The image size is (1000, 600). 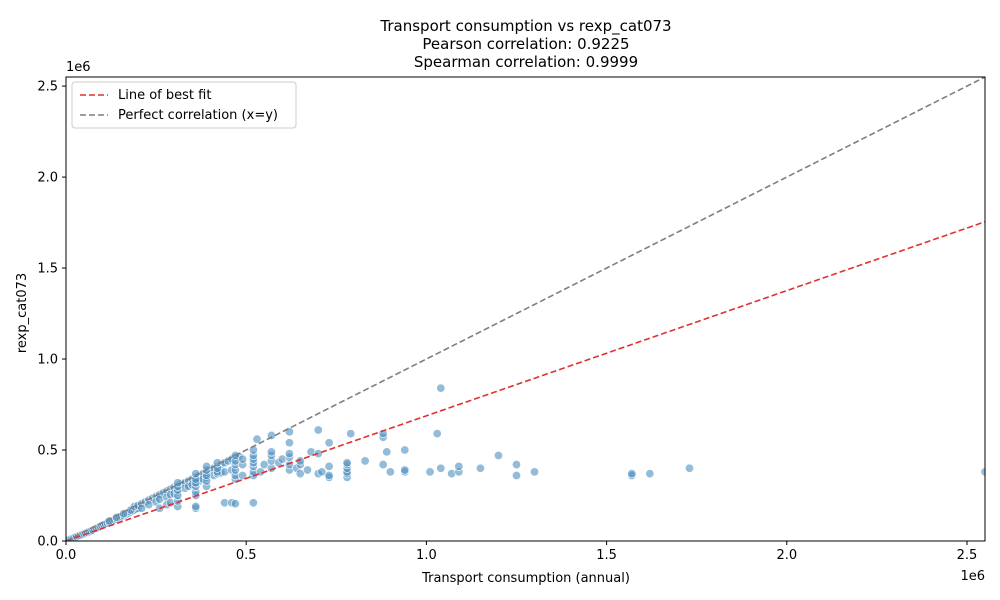 What do you see at coordinates (198, 115) in the screenshot?
I see `legend-identity-label: Perfect correlation (x=y)` at bounding box center [198, 115].